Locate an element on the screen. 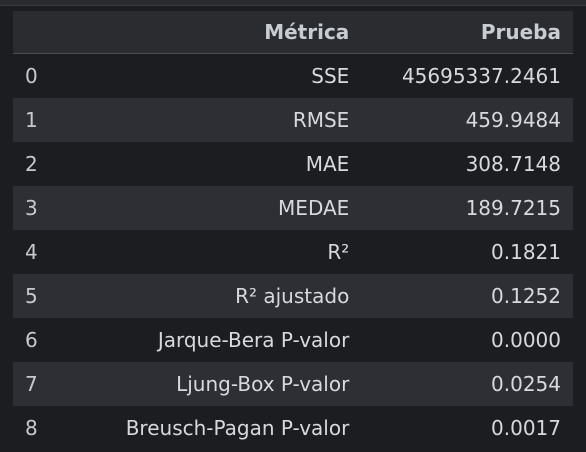 The image size is (586, 452). table-row: 3 MEDAE 189.7215 is located at coordinates (293, 208).